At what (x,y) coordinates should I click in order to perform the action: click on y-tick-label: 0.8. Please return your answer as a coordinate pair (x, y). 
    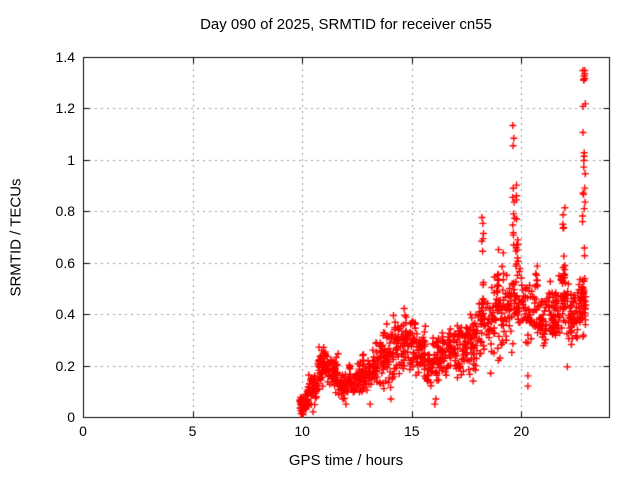
    Looking at the image, I should click on (65, 211).